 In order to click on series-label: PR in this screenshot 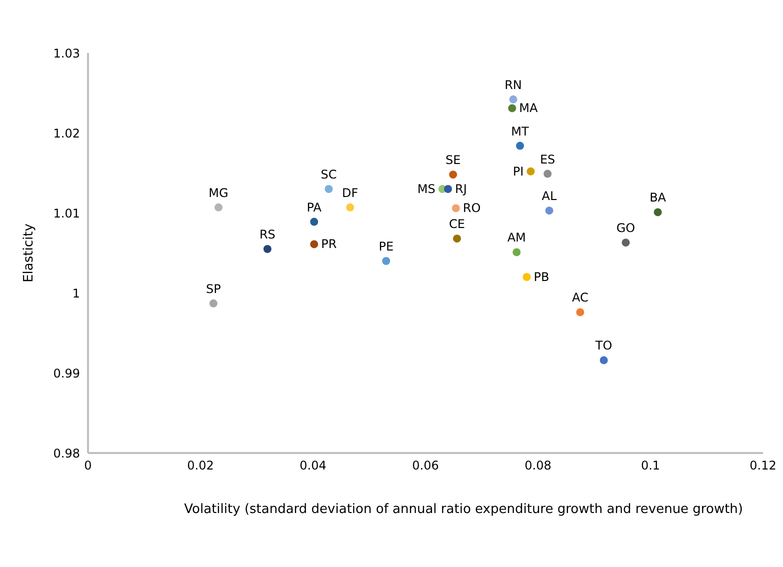, I will do `click(329, 244)`.